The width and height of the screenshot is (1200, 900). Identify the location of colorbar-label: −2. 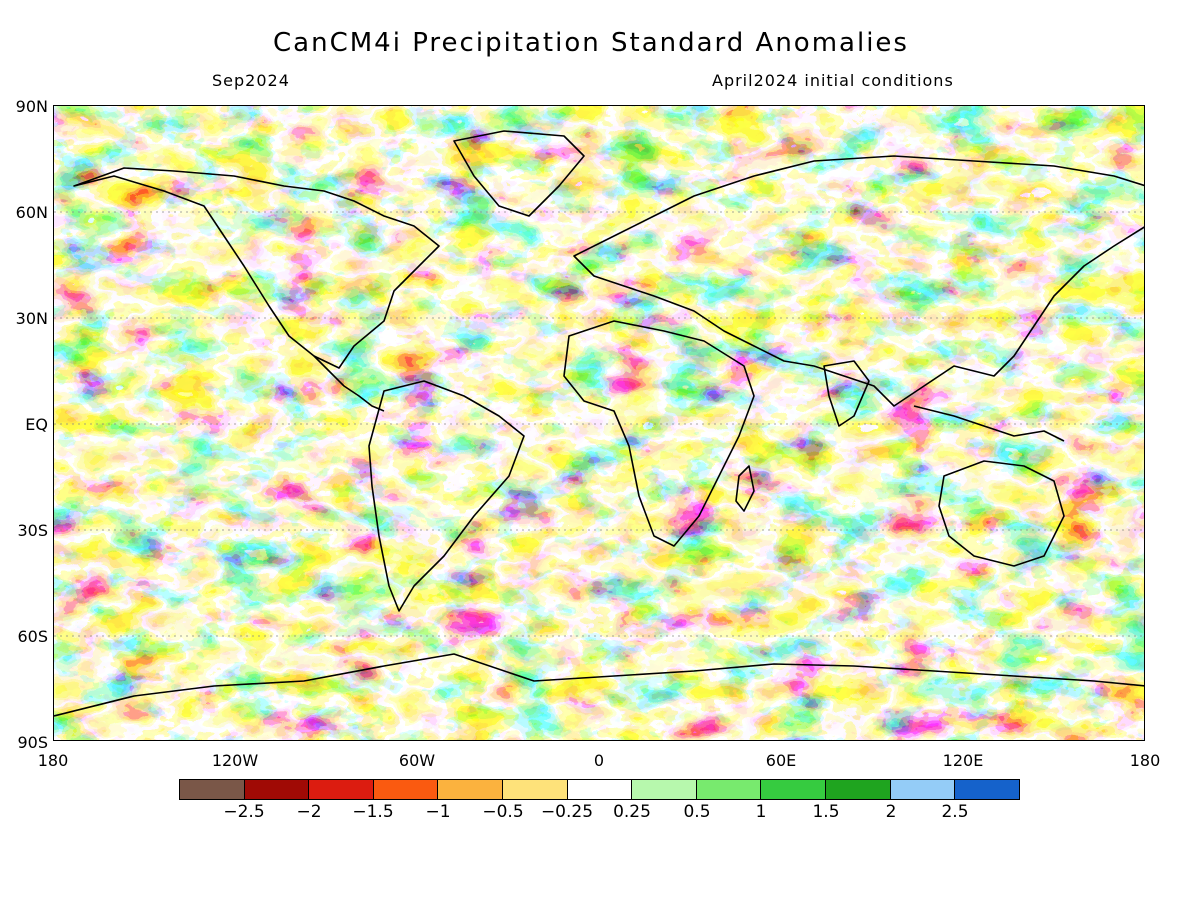
(309, 812).